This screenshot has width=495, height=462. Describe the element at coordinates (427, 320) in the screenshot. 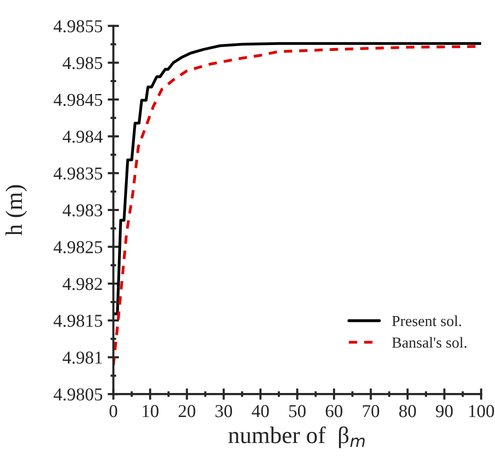

I see `legend-label: Present sol.` at that location.